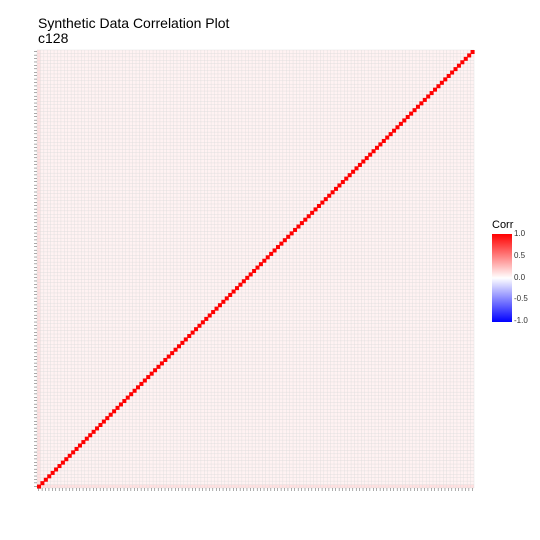  What do you see at coordinates (503, 225) in the screenshot?
I see `legend-title: Corr` at bounding box center [503, 225].